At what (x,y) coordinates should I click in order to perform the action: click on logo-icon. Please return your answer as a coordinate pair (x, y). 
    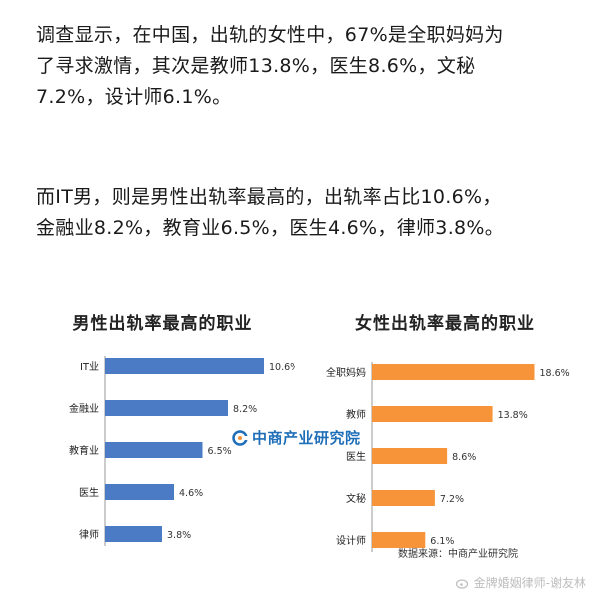
    Looking at the image, I should click on (240, 437).